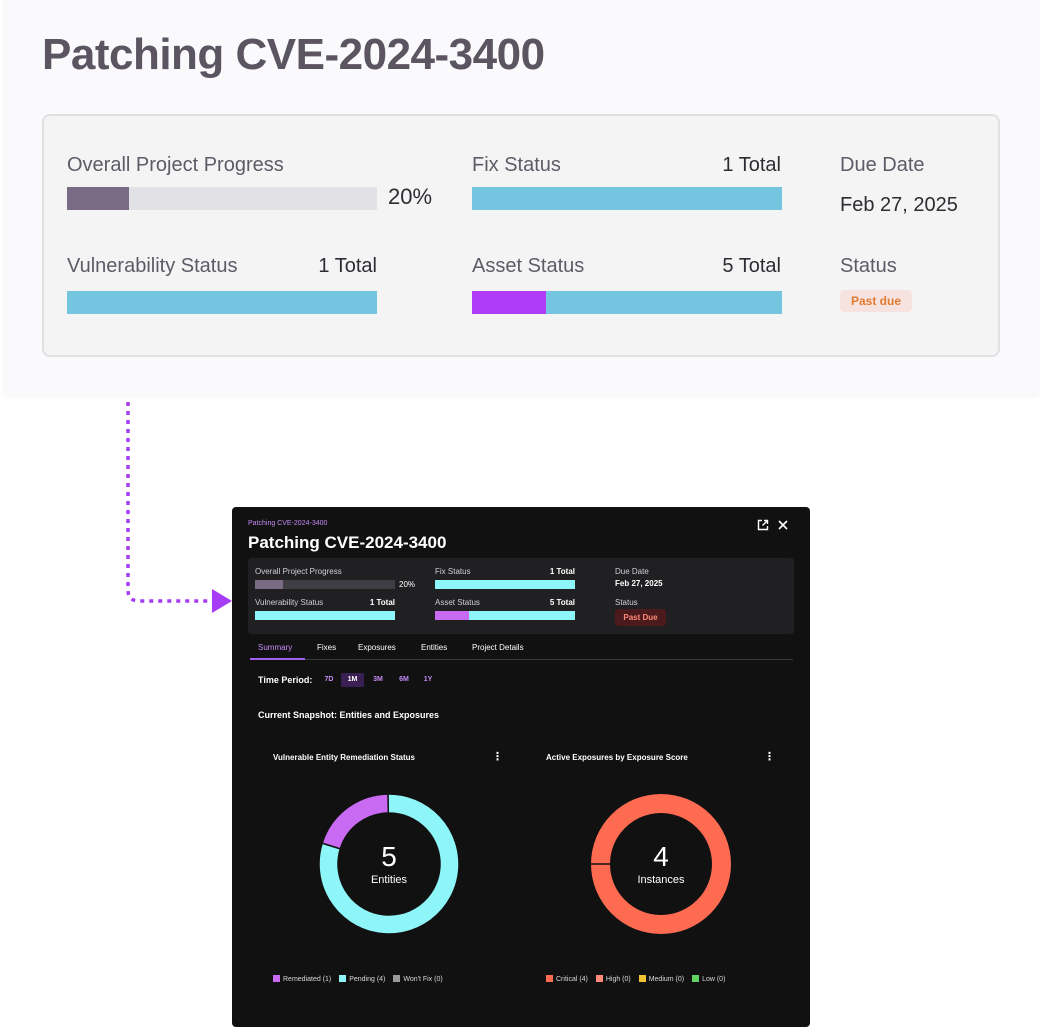  I want to click on breadcrumb: Patching CVE-2024-3400, so click(288, 523).